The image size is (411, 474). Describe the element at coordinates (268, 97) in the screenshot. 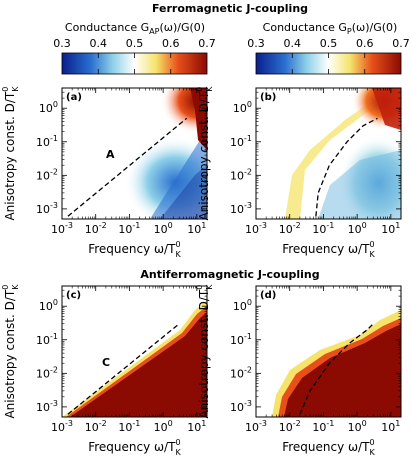

I see `panel-label-b: (b)` at that location.